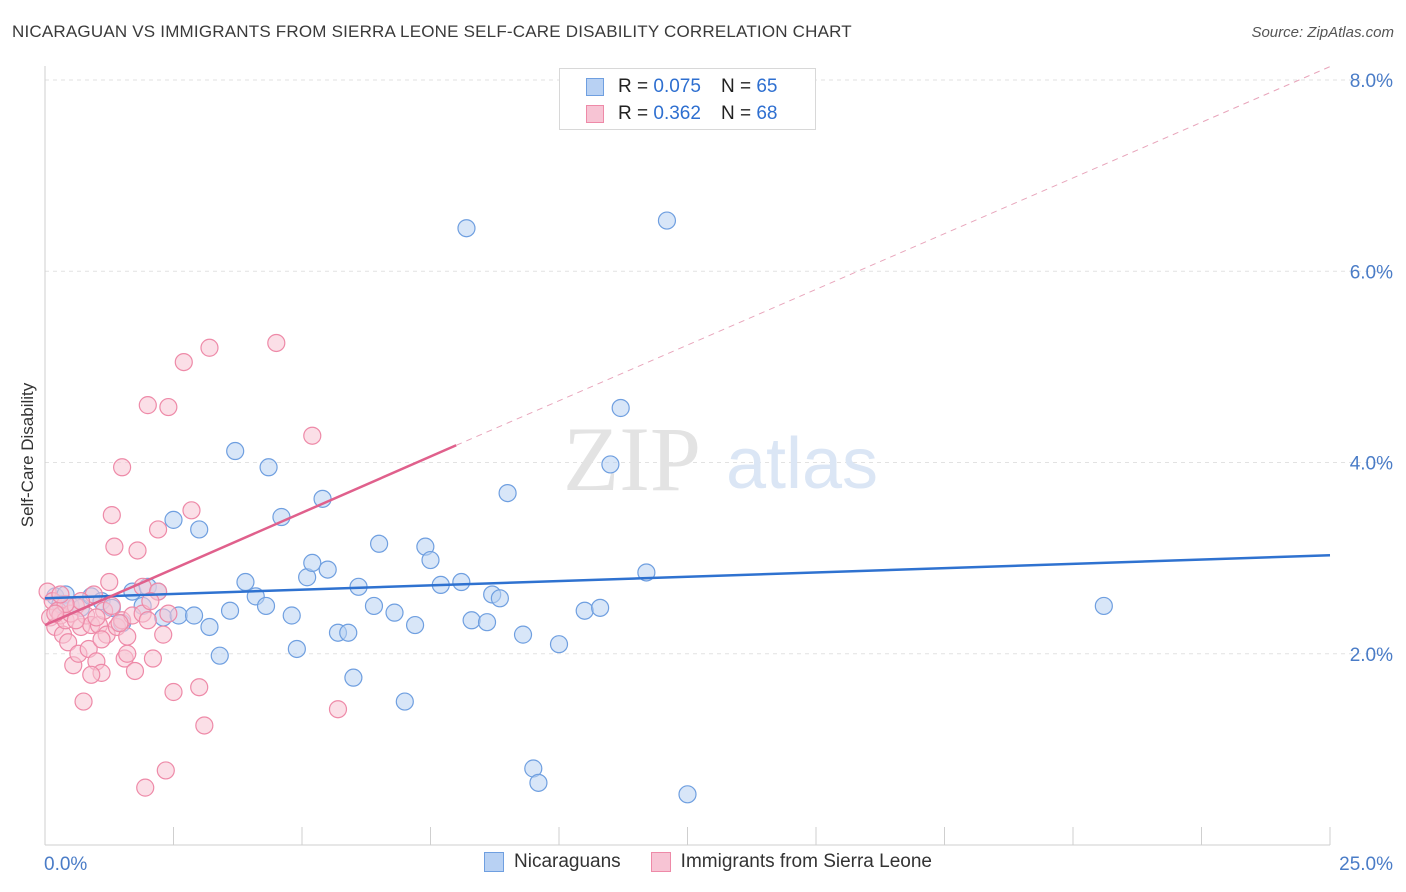 Image resolution: width=1406 pixels, height=892 pixels. Describe the element at coordinates (1371, 368) in the screenshot. I see `y-tick-labels: 2.0% 4.0% 6.0% 8.0%` at that location.